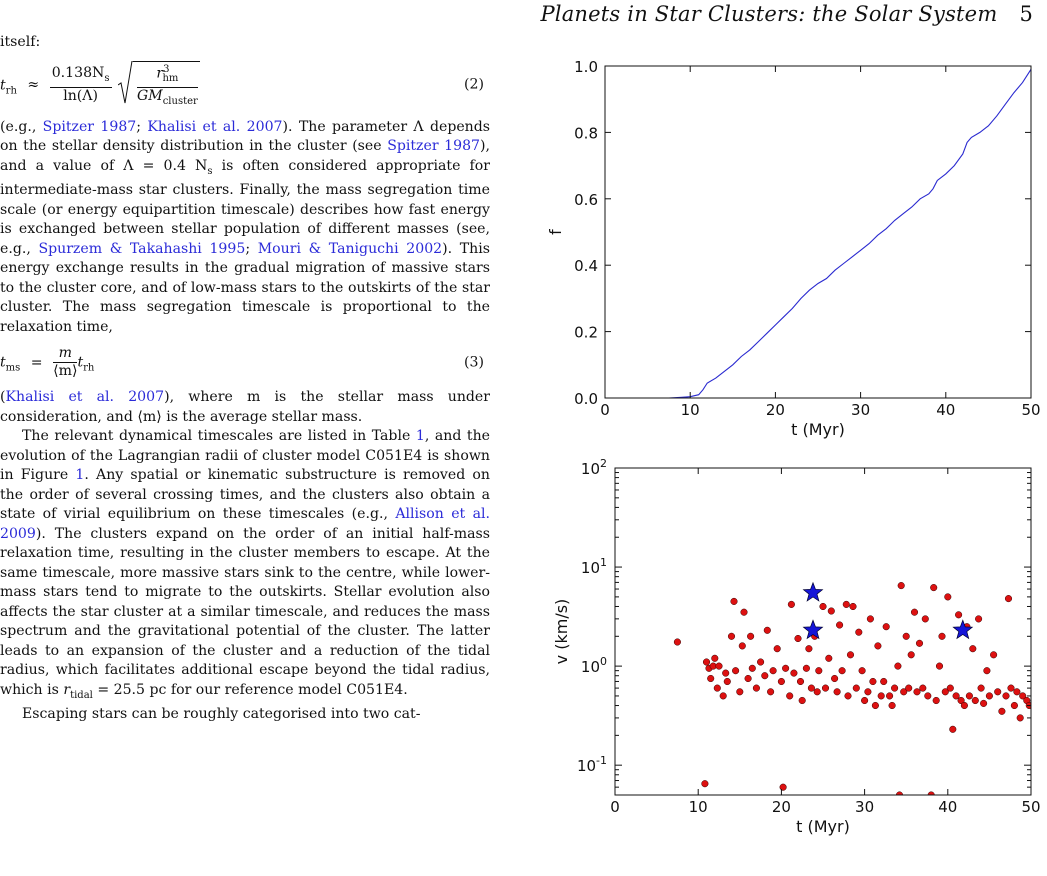 This screenshot has height=876, width=1047. What do you see at coordinates (245, 524) in the screenshot?
I see `citation-link: Allison et al. 2009` at bounding box center [245, 524].